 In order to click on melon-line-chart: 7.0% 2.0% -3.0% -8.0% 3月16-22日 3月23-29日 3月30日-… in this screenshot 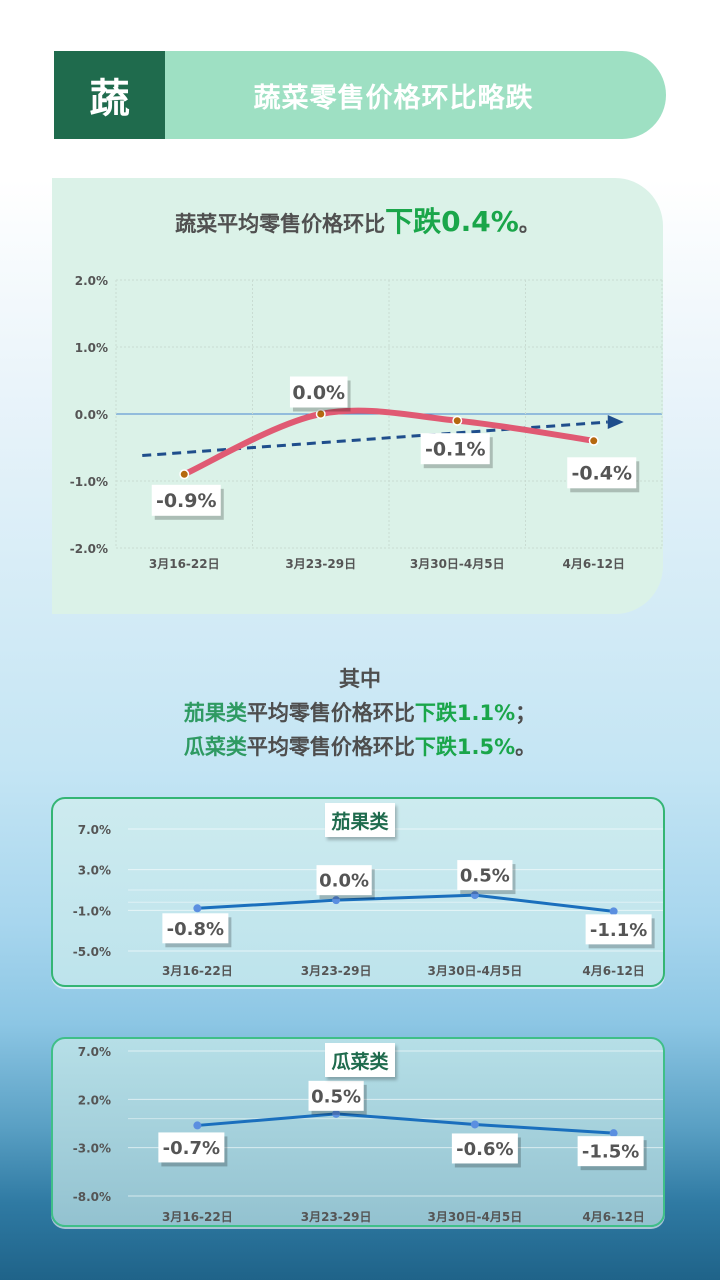, I will do `click(368, 1134)`.